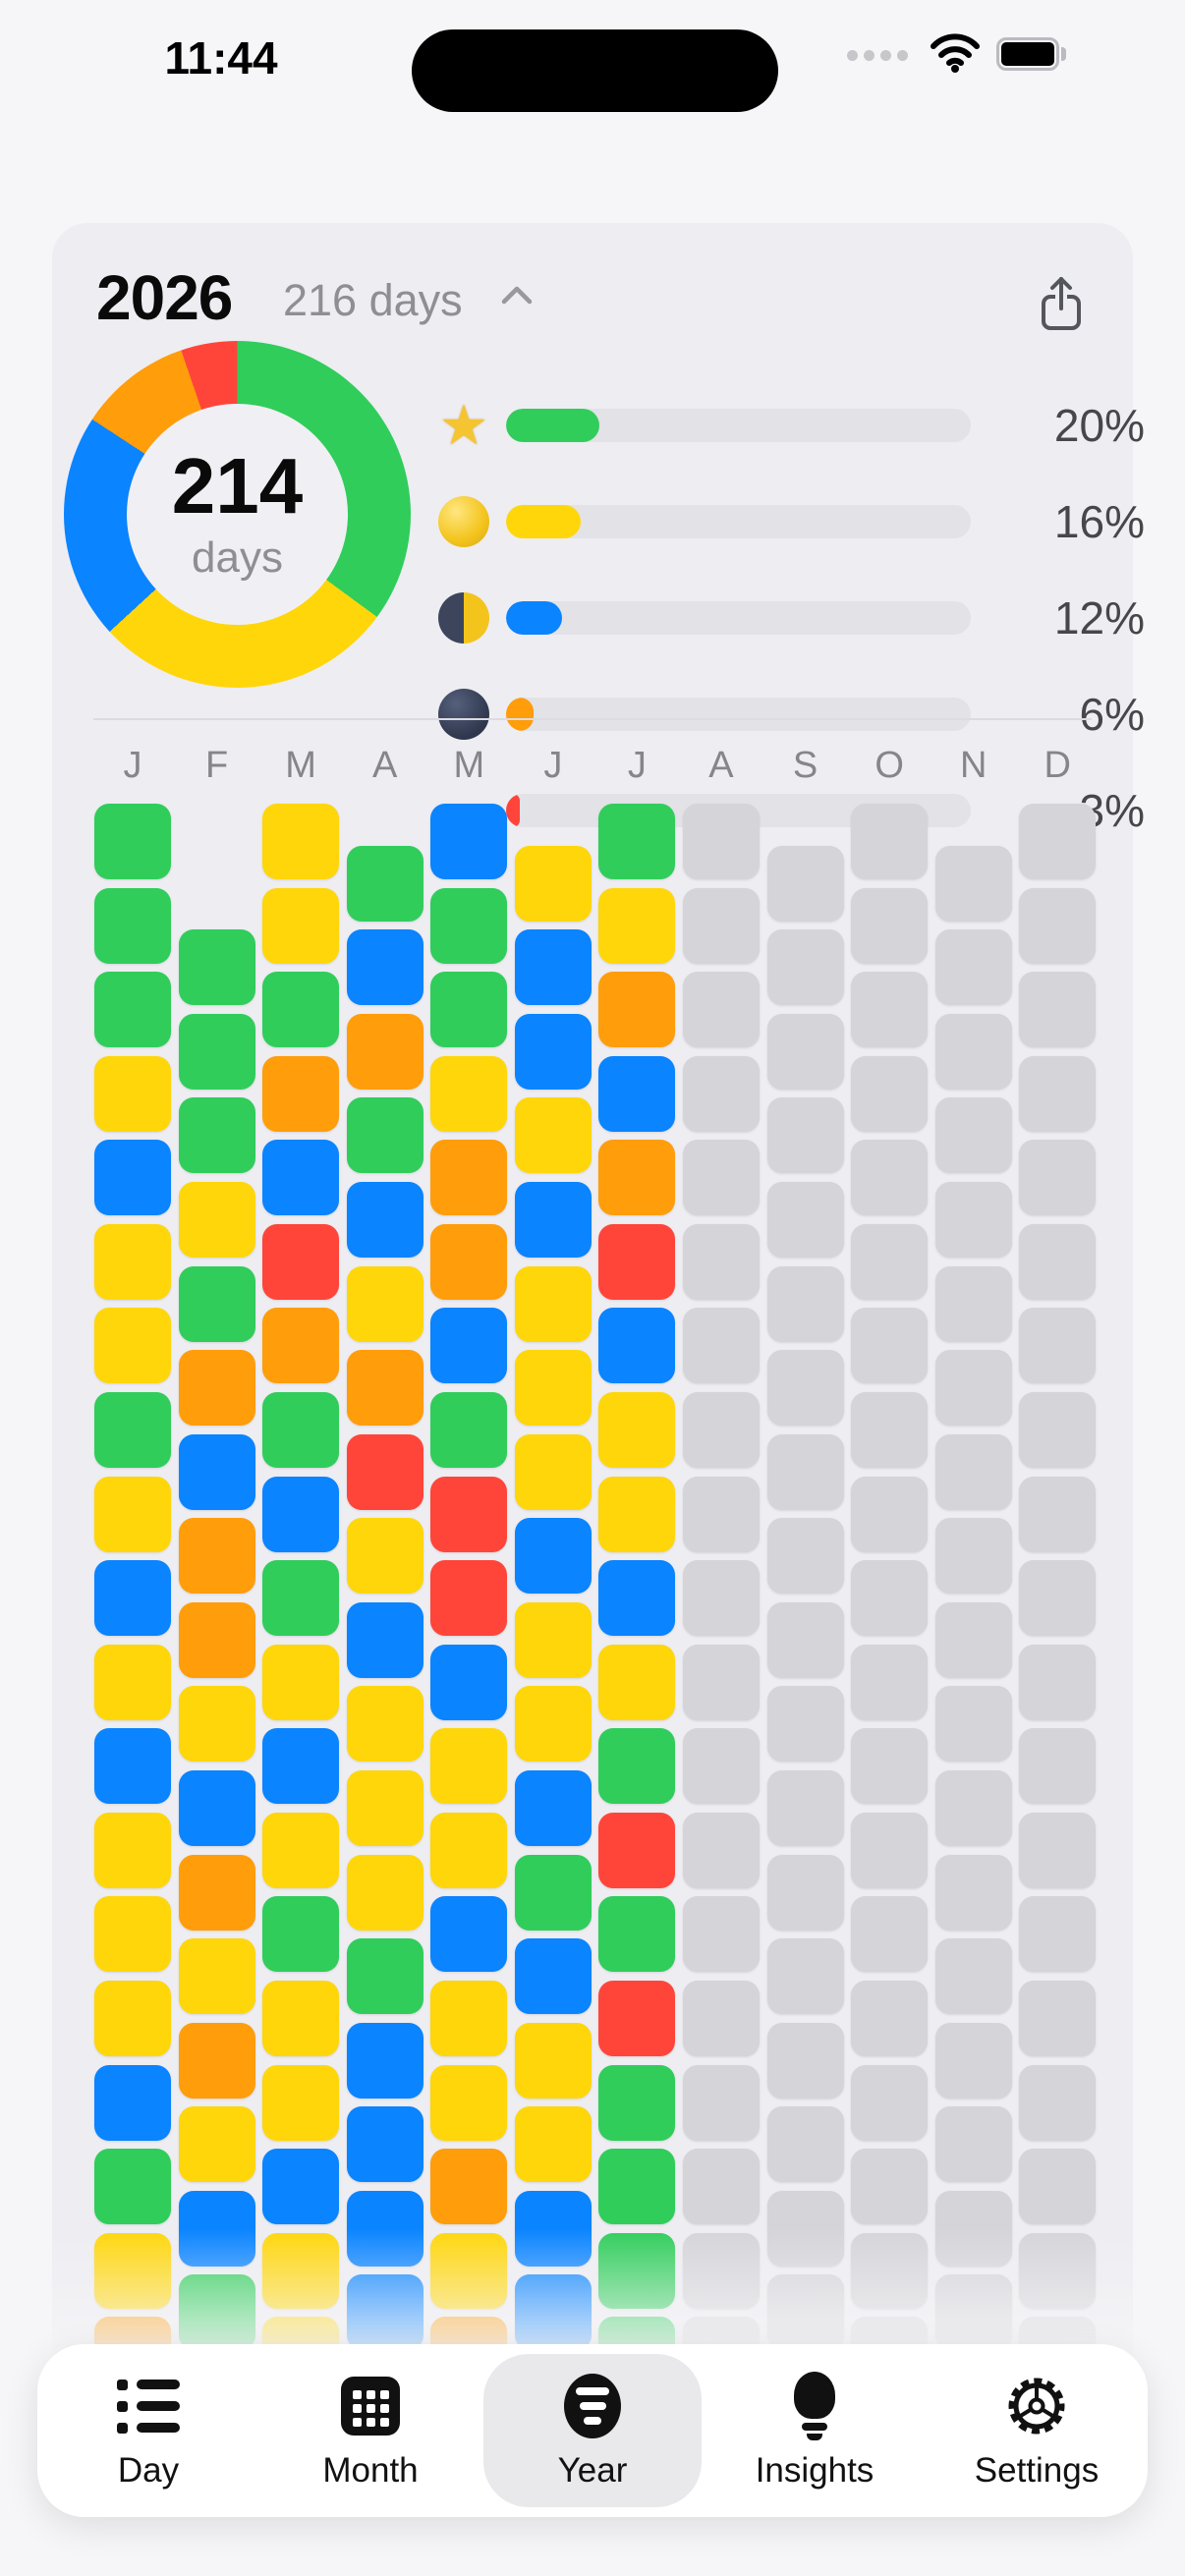 The image size is (1185, 2576). Describe the element at coordinates (370, 2430) in the screenshot. I see `tab-month: Month` at that location.